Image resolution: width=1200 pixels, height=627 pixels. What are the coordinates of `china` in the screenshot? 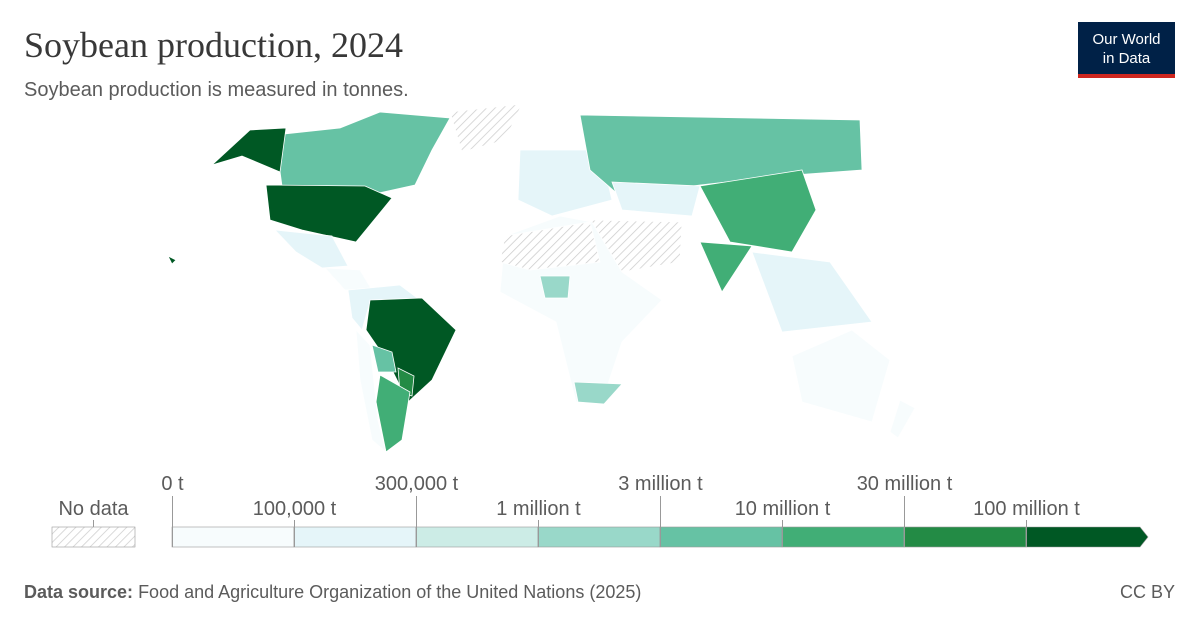 It's located at (758, 211).